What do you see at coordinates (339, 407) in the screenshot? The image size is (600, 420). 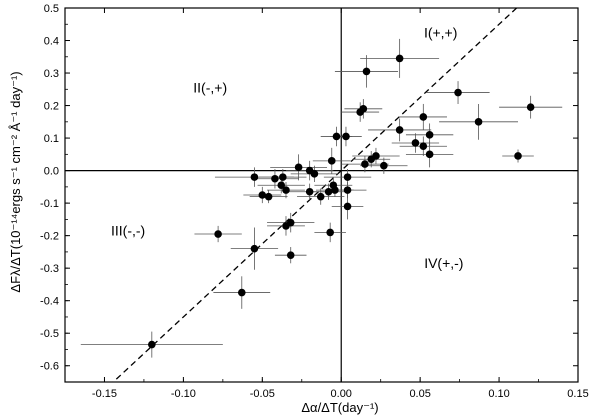 I see `x-axis-title: Δα/ΔT(day⁻¹)` at bounding box center [339, 407].